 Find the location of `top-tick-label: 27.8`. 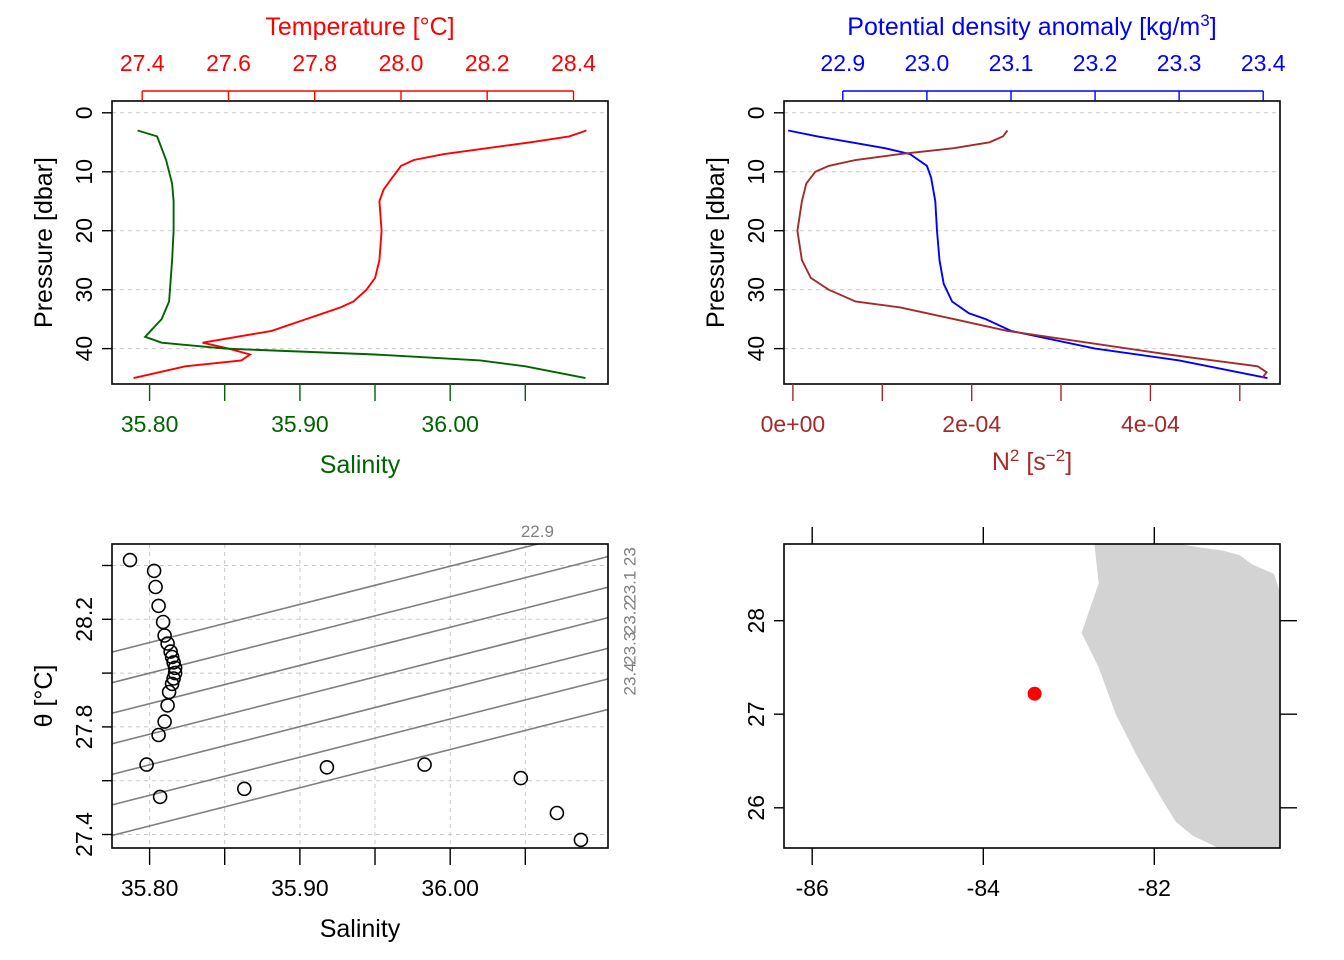

top-tick-label: 27.8 is located at coordinates (314, 63).